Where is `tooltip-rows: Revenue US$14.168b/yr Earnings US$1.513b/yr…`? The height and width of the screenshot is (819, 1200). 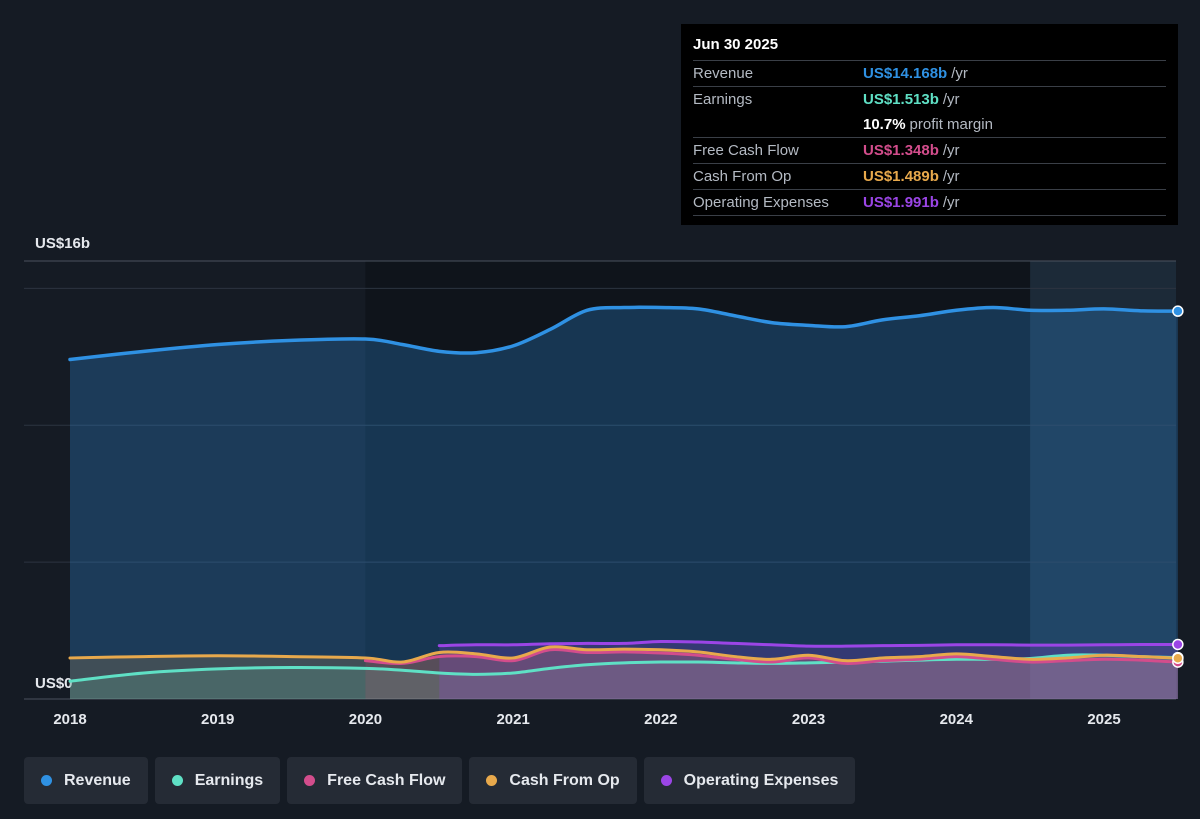 tooltip-rows: Revenue US$14.168b/yr Earnings US$1.513b/yr… is located at coordinates (929, 138).